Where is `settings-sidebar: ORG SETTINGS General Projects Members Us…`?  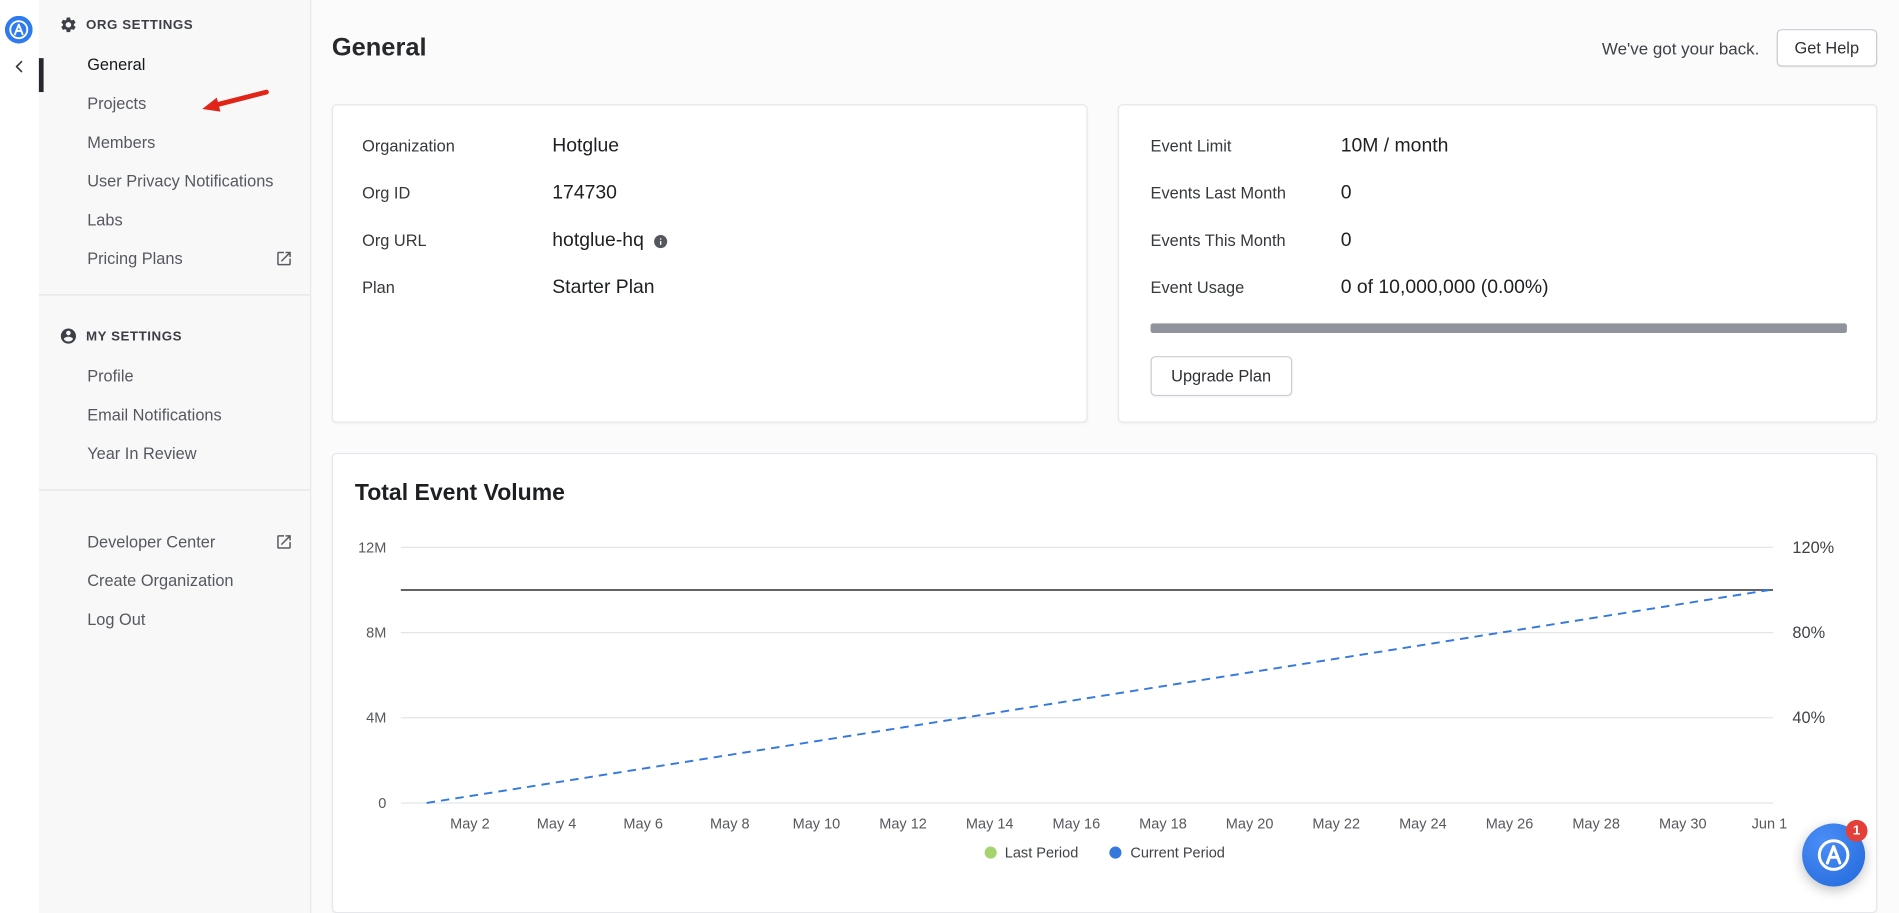
settings-sidebar: ORG SETTINGS General Projects Members Us… is located at coordinates (175, 456).